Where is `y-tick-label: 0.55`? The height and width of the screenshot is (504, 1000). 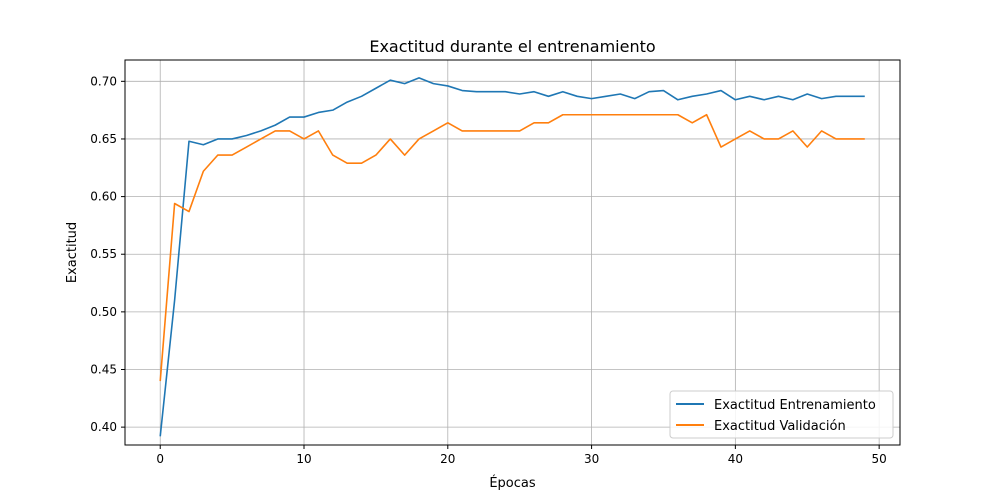
y-tick-label: 0.55 is located at coordinates (103, 254).